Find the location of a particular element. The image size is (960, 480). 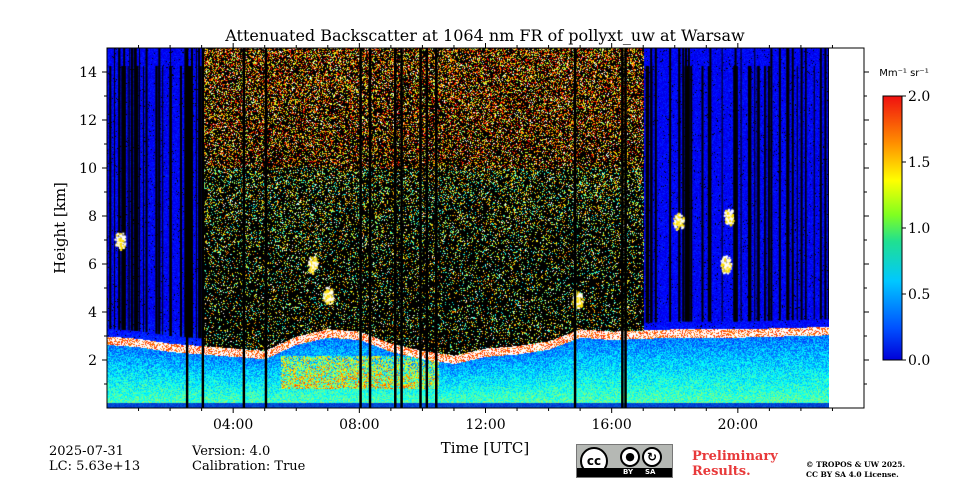

attribution-icon: ● is located at coordinates (630, 457).